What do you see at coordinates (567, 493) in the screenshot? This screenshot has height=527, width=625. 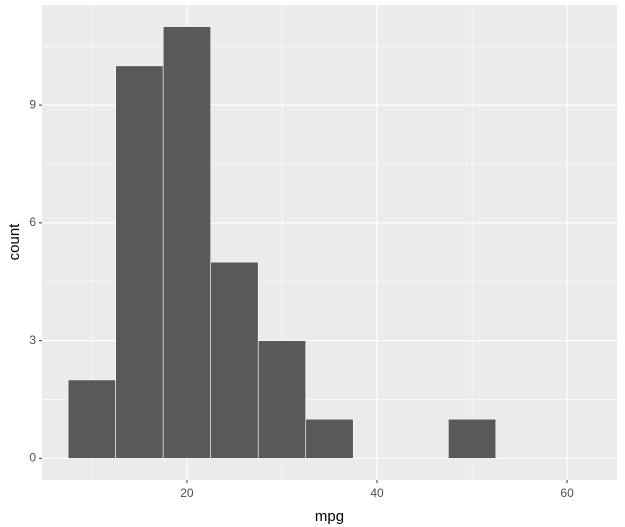 I see `x-tick-label: 60` at bounding box center [567, 493].